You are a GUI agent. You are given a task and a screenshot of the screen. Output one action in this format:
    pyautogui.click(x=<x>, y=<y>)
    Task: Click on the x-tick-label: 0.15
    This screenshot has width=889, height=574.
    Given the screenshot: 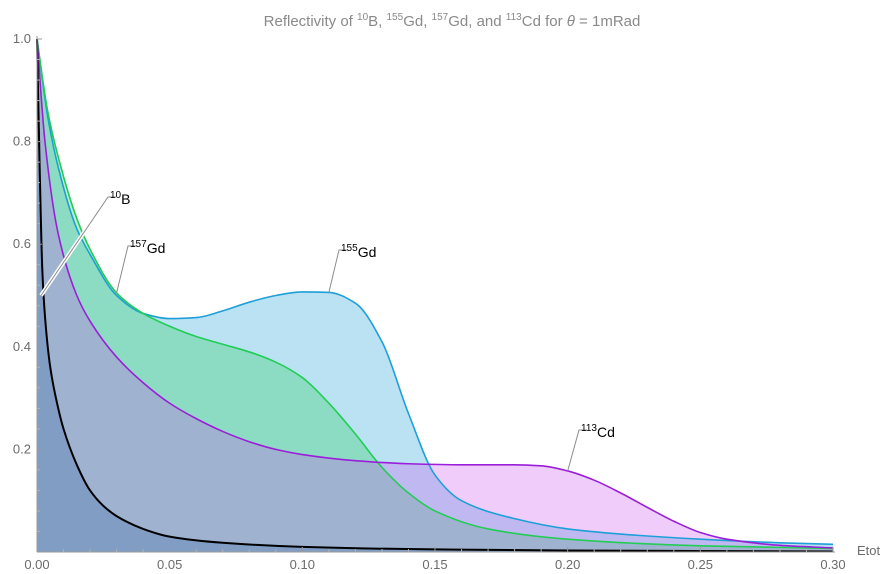 What is the action you would take?
    pyautogui.click(x=434, y=564)
    